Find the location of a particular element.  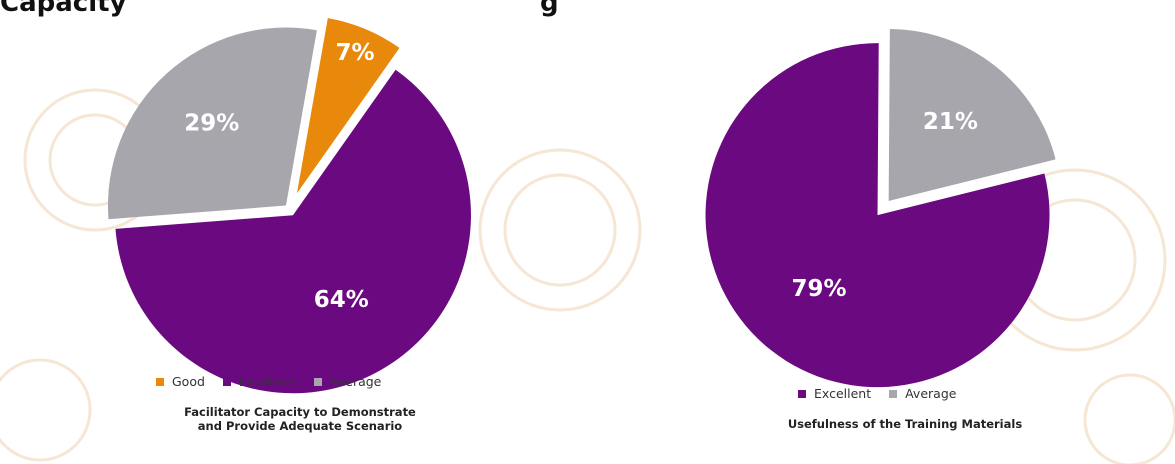

slice-label-good: 7% is located at coordinates (355, 53).